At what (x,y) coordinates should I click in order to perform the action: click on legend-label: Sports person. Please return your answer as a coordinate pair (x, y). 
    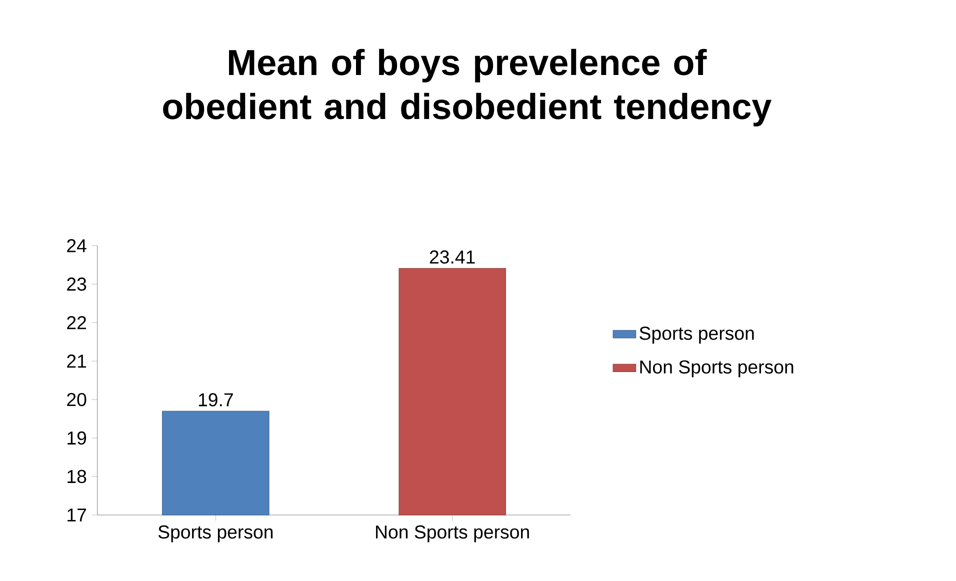
    Looking at the image, I should click on (697, 335).